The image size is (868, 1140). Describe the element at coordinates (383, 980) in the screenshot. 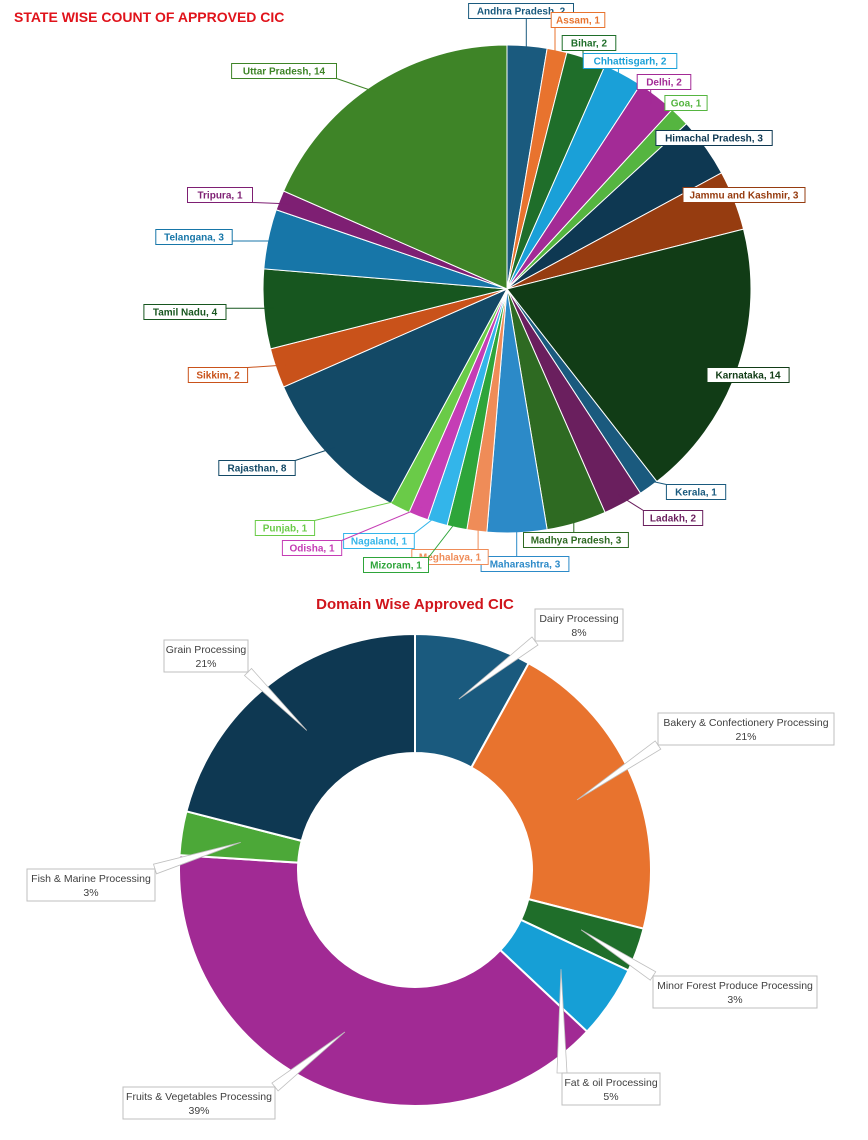

I see `domain-slice-fruits-and-vegetables-processing` at that location.